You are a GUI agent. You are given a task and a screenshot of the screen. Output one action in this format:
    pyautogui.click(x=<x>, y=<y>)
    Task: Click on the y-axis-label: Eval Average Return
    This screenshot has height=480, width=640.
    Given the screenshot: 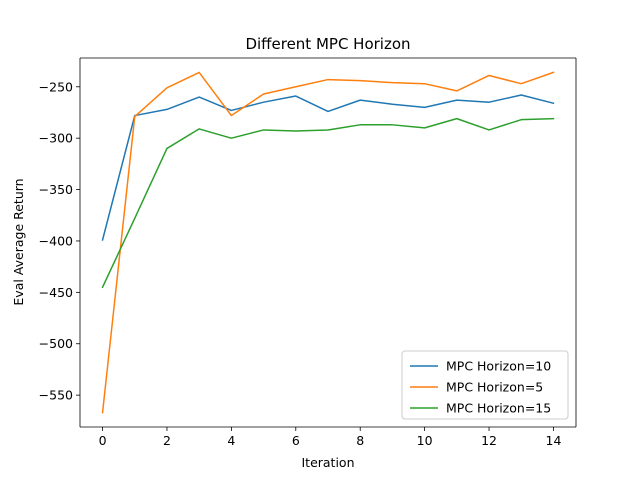 What is the action you would take?
    pyautogui.click(x=18, y=241)
    